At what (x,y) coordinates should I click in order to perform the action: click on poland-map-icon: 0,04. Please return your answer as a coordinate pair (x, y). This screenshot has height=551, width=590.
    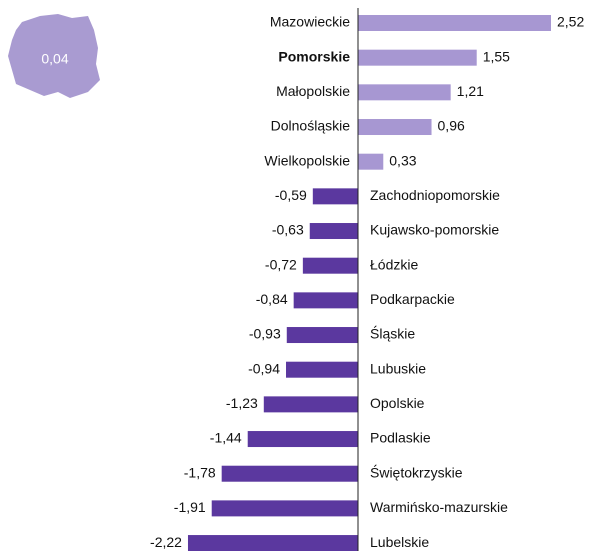
    Looking at the image, I should click on (54, 56).